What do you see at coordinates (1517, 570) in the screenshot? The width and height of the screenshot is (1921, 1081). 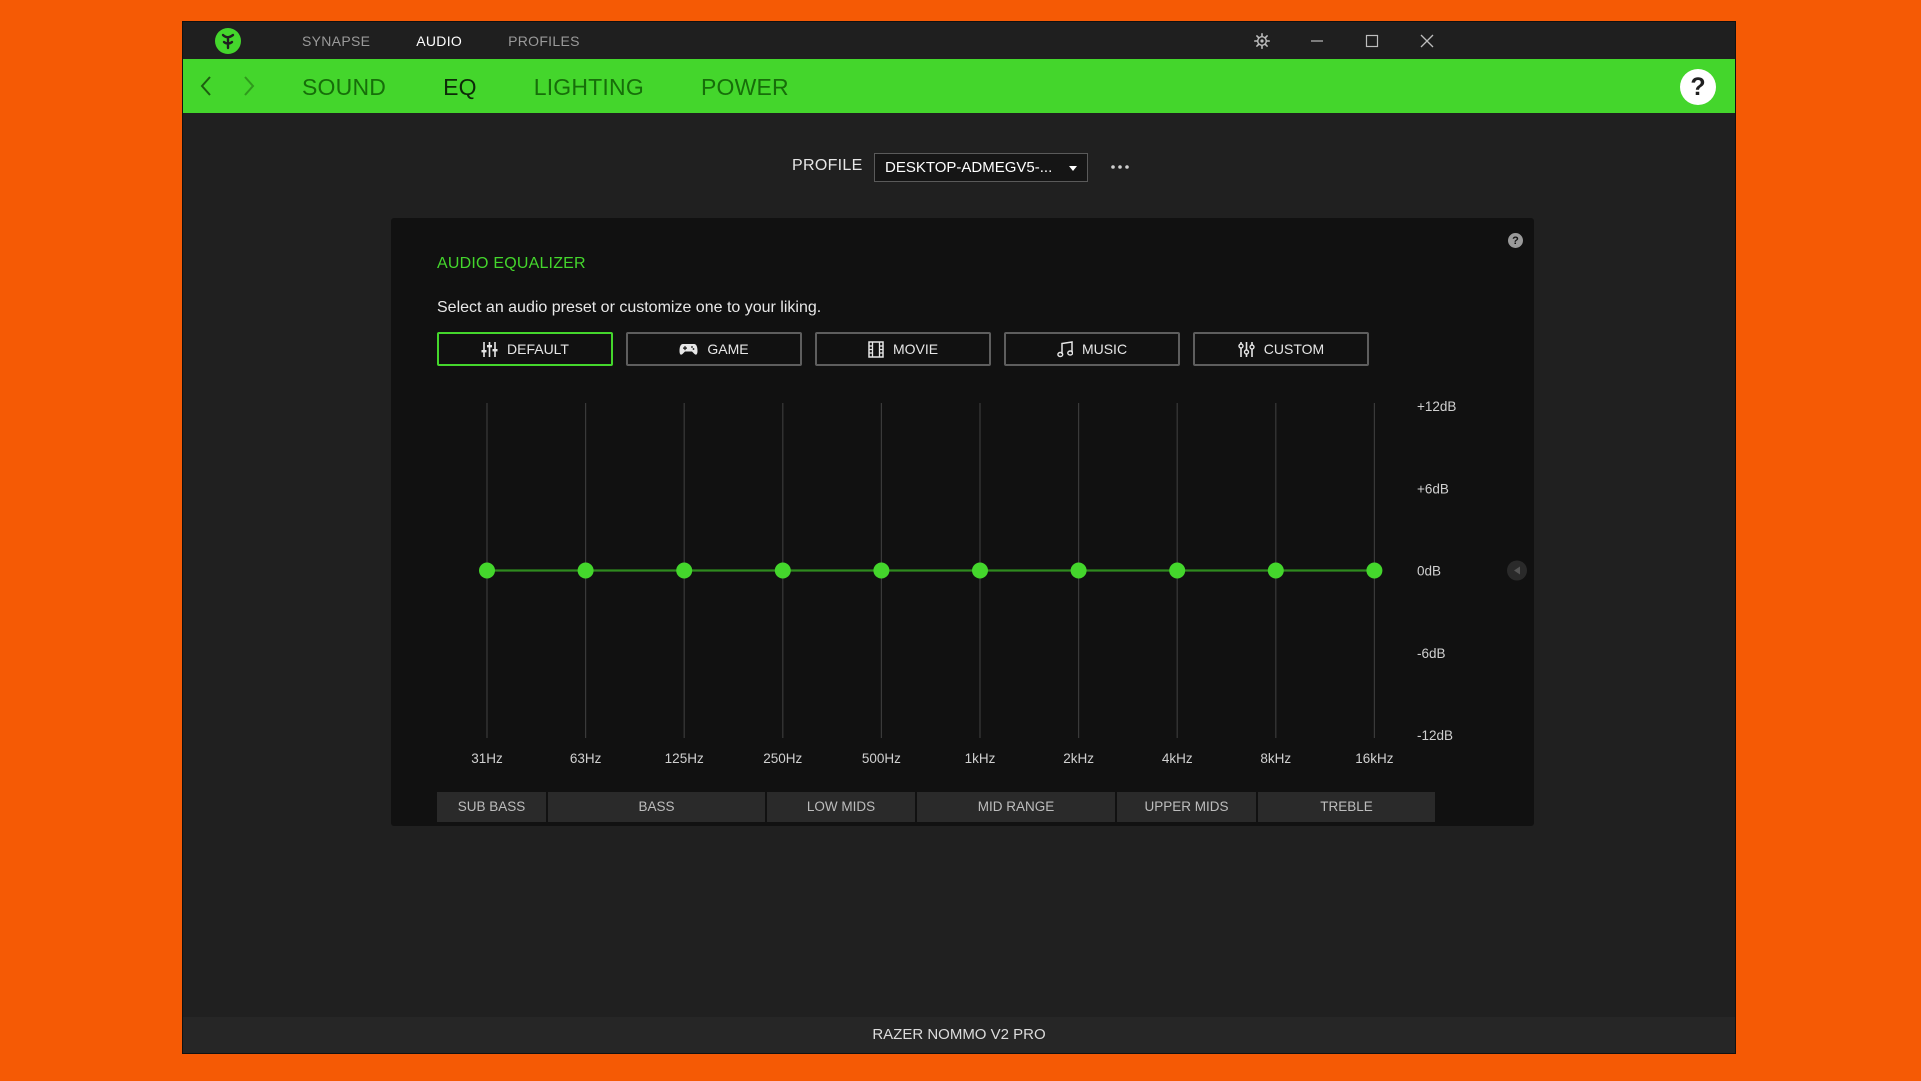 I see `caret-left-icon` at bounding box center [1517, 570].